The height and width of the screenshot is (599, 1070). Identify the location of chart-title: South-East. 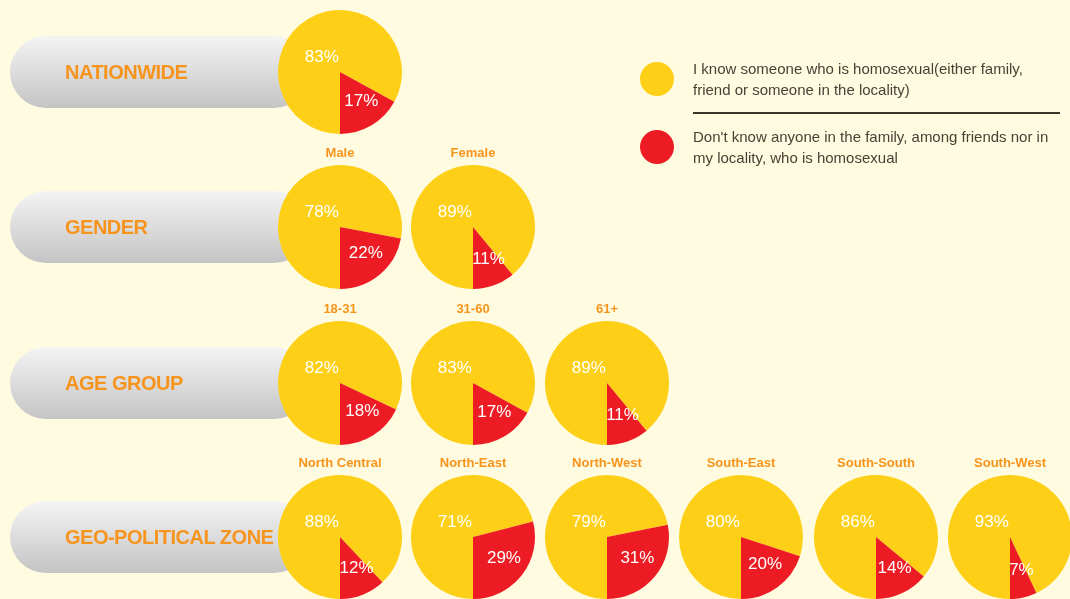
(741, 462).